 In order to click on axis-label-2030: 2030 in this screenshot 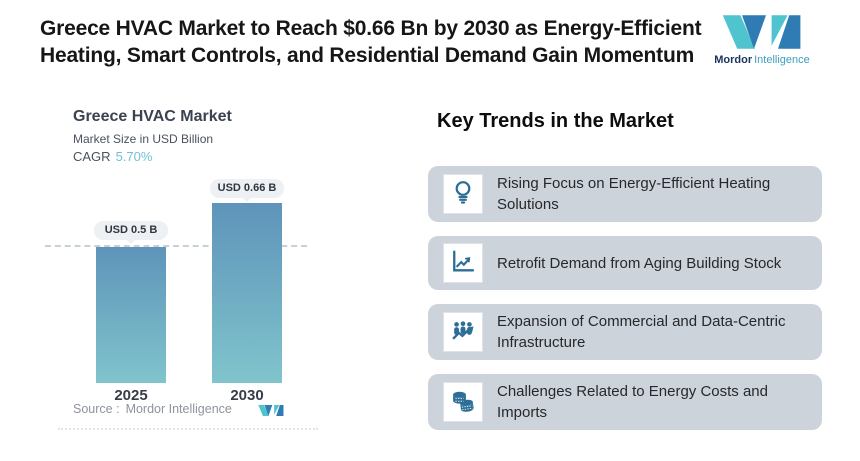, I will do `click(247, 395)`.